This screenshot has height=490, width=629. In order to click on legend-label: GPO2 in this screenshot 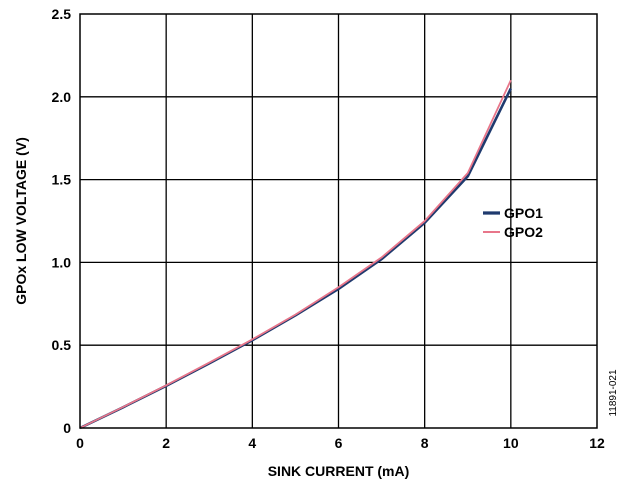, I will do `click(523, 232)`.